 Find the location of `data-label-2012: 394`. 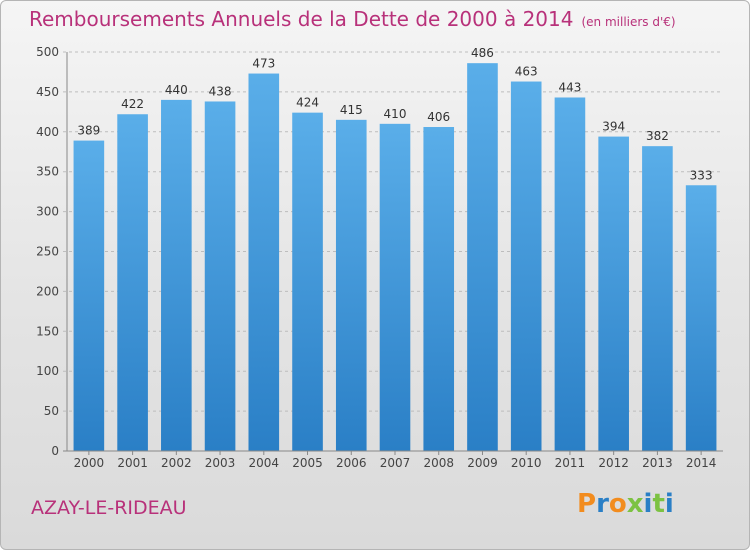

data-label-2012: 394 is located at coordinates (613, 127).